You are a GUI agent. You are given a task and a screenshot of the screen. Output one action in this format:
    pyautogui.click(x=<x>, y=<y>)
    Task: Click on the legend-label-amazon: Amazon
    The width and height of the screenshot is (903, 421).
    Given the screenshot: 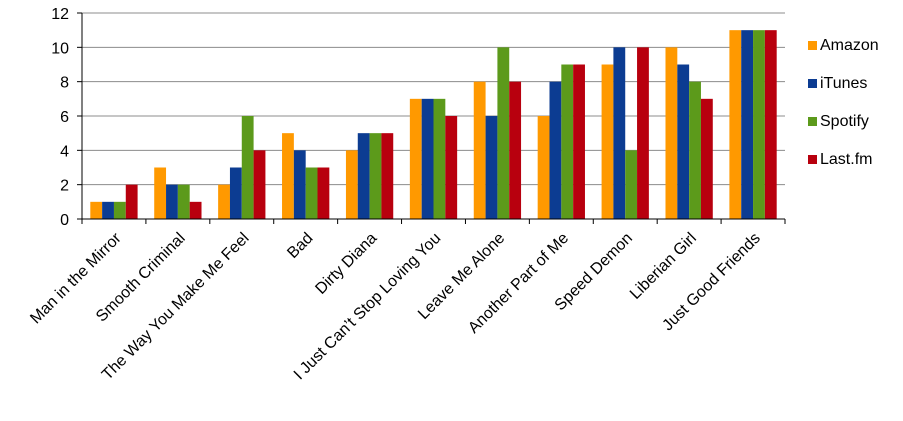 What is the action you would take?
    pyautogui.click(x=849, y=45)
    